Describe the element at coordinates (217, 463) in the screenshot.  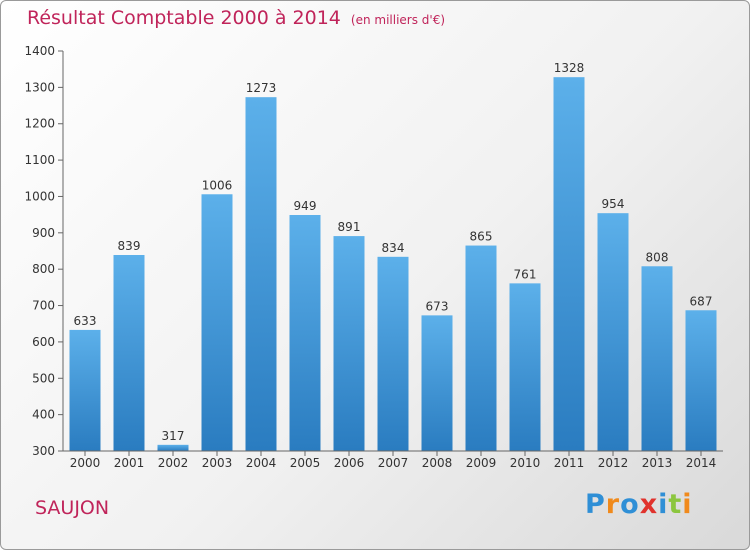
I see `x-tick-label: 2003` at that location.